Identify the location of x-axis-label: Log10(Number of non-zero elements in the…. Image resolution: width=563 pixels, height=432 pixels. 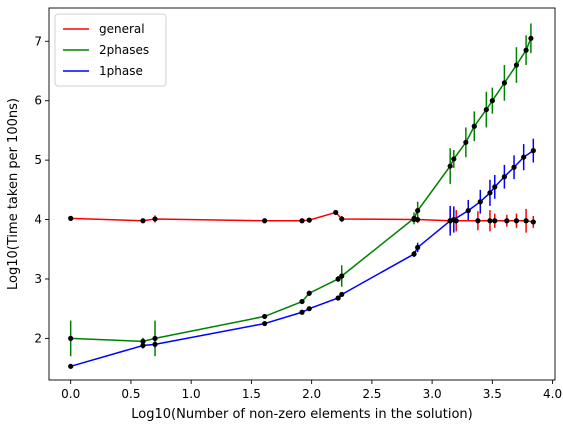
(301, 414).